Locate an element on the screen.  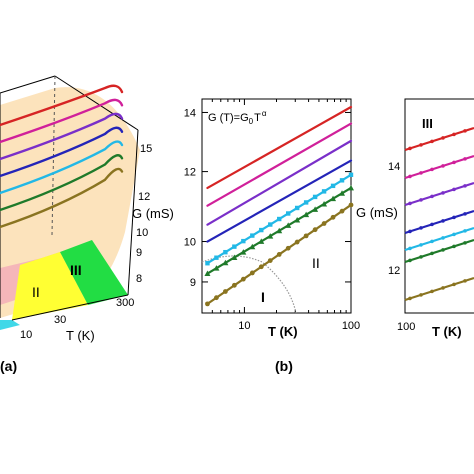
panel-a-caption: (a) is located at coordinates (8, 366).